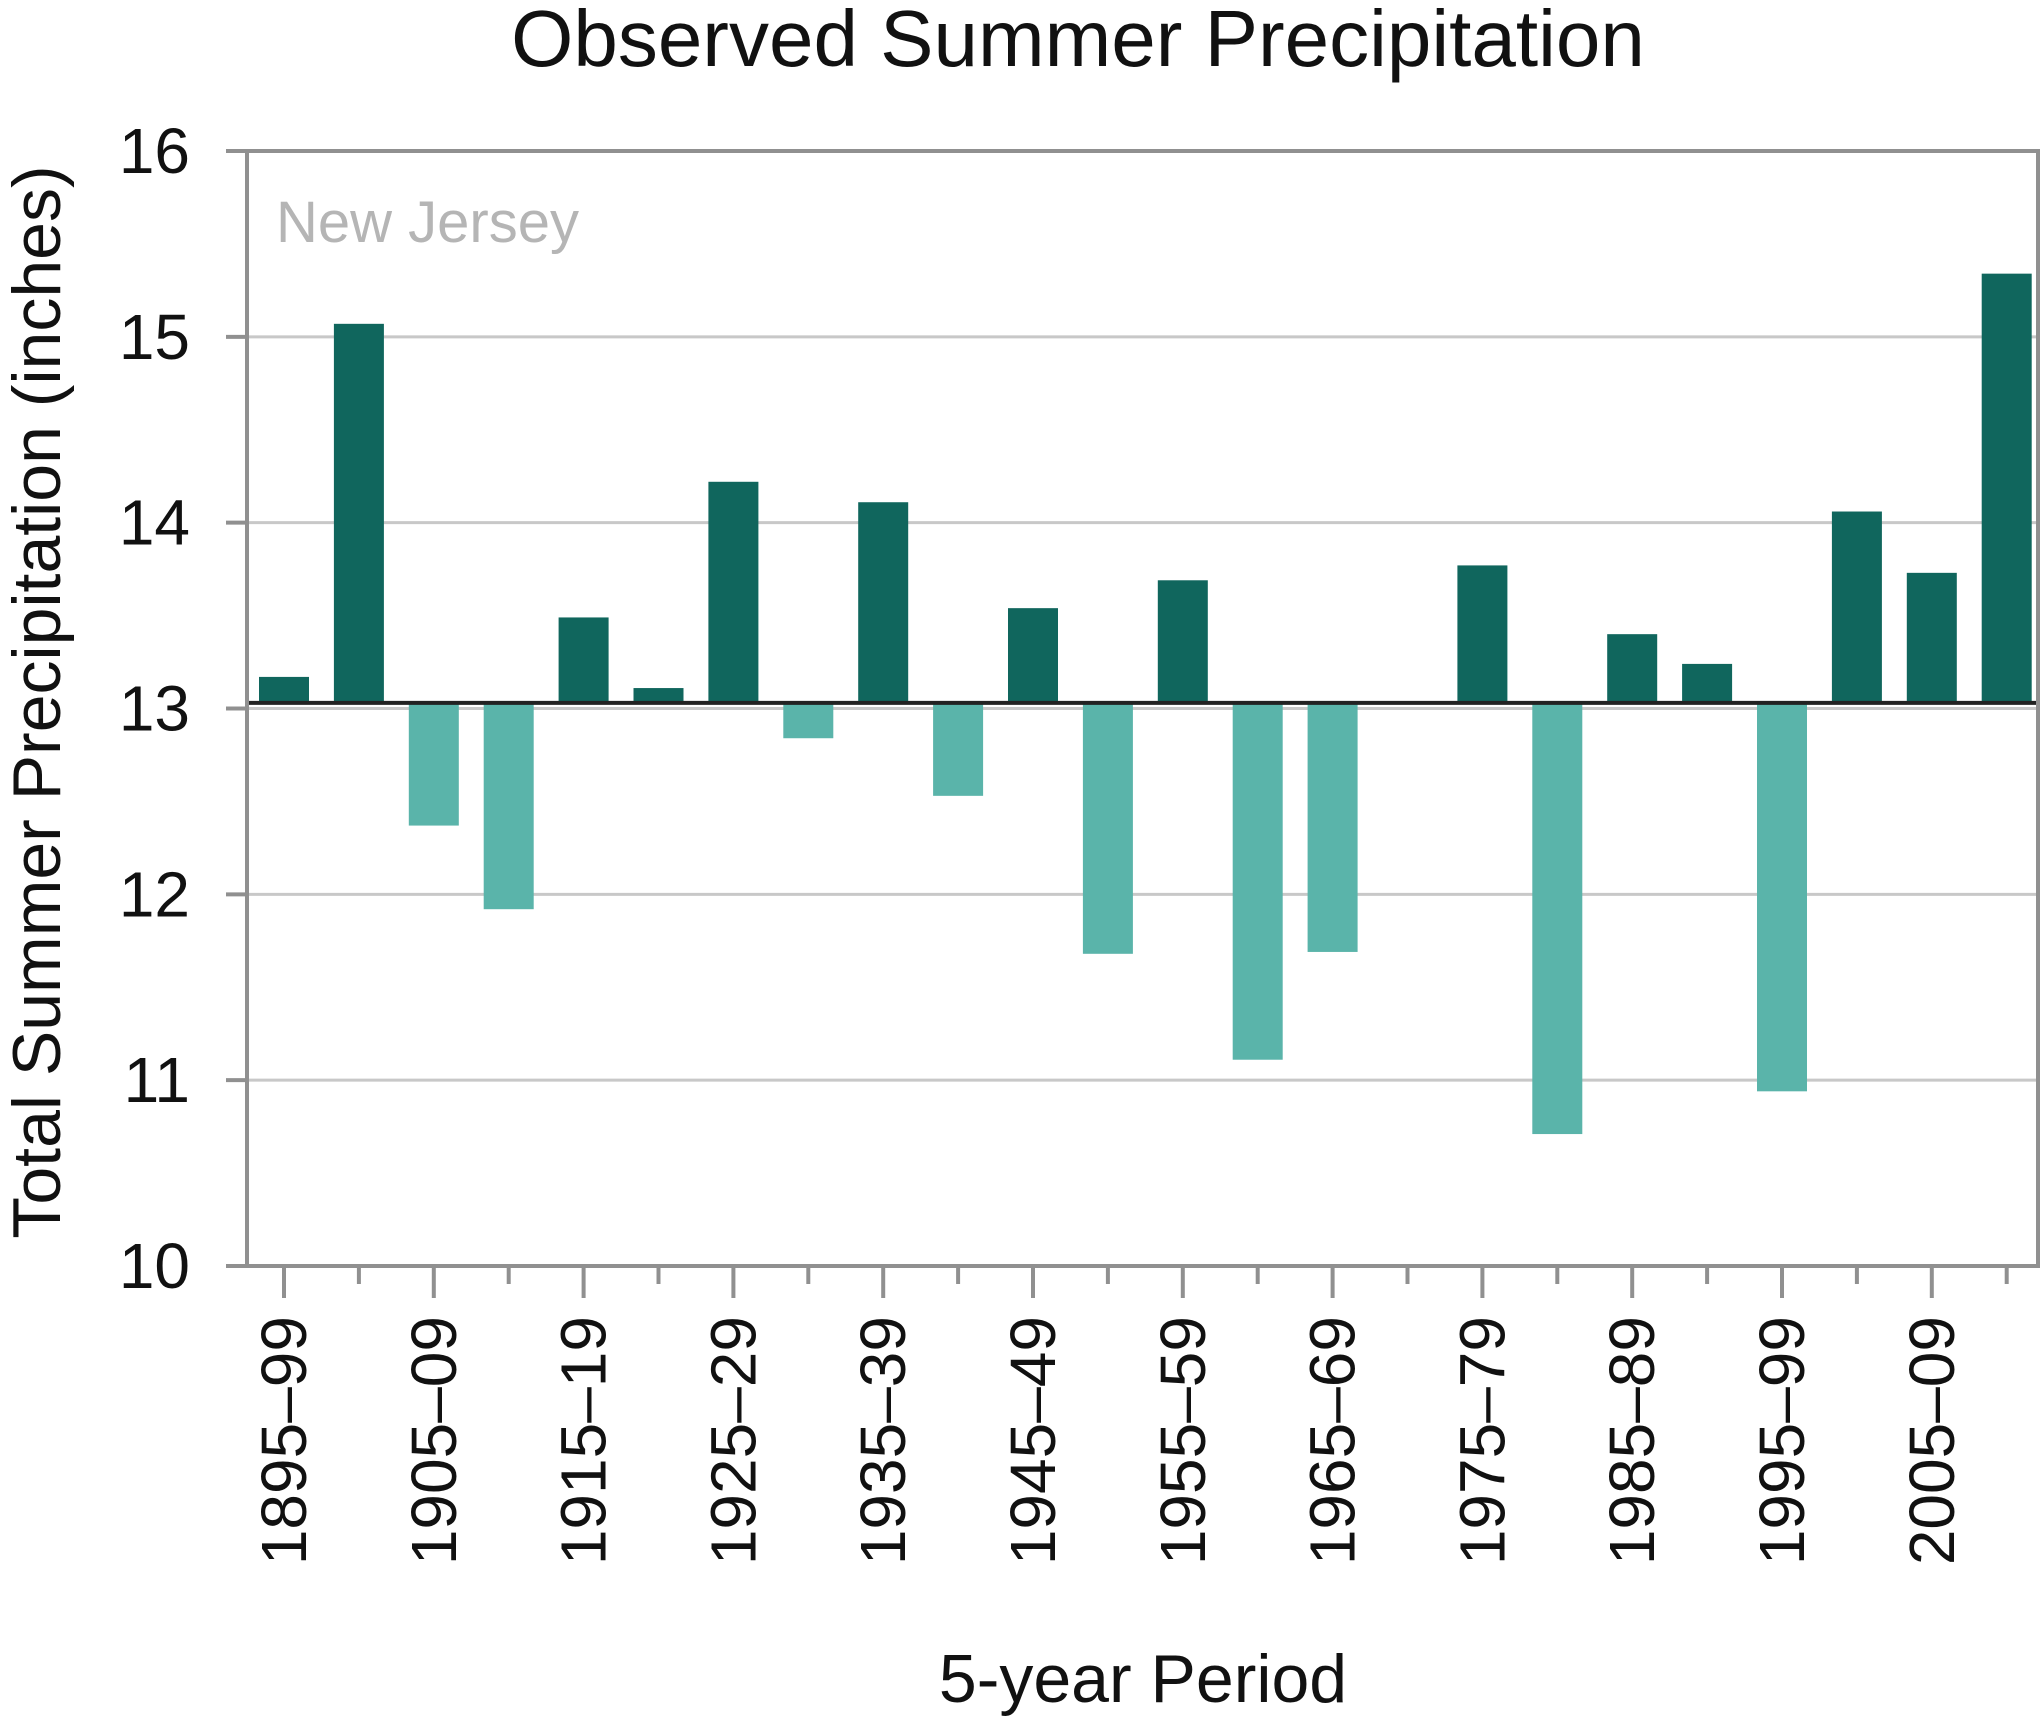 Image resolution: width=2043 pixels, height=1718 pixels. Describe the element at coordinates (1143, 1679) in the screenshot. I see `x-axis-label: 5-year Period` at that location.